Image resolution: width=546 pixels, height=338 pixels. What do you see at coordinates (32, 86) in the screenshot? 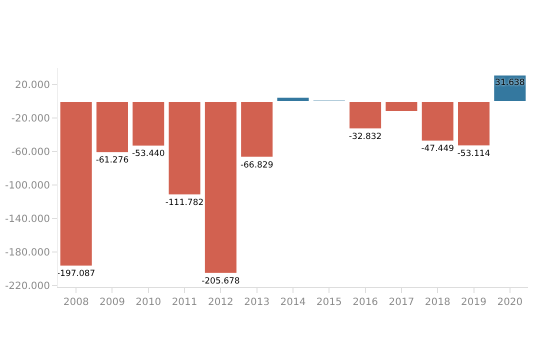
I see `y-tick-label: 20.000` at bounding box center [32, 86].